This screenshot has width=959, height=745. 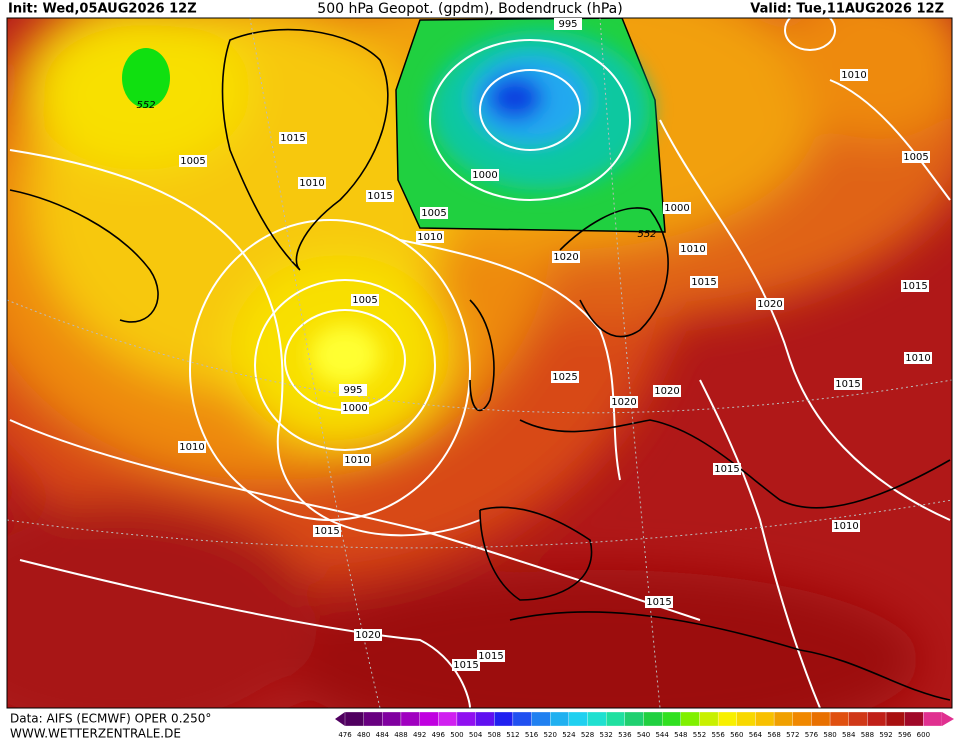 I want to click on colorbar-label: 564, so click(x=756, y=735).